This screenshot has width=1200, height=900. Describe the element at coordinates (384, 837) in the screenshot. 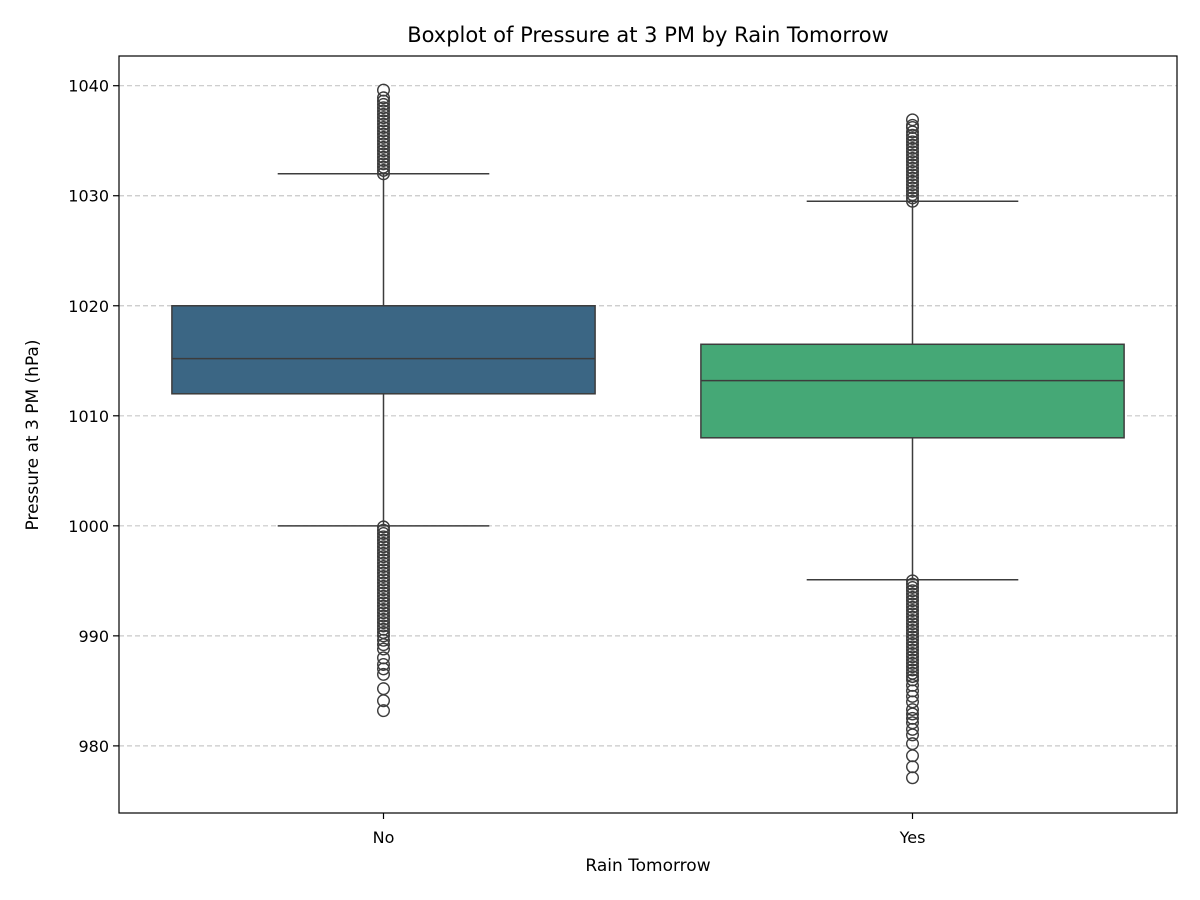

I see `x-tick-label-no: No` at that location.